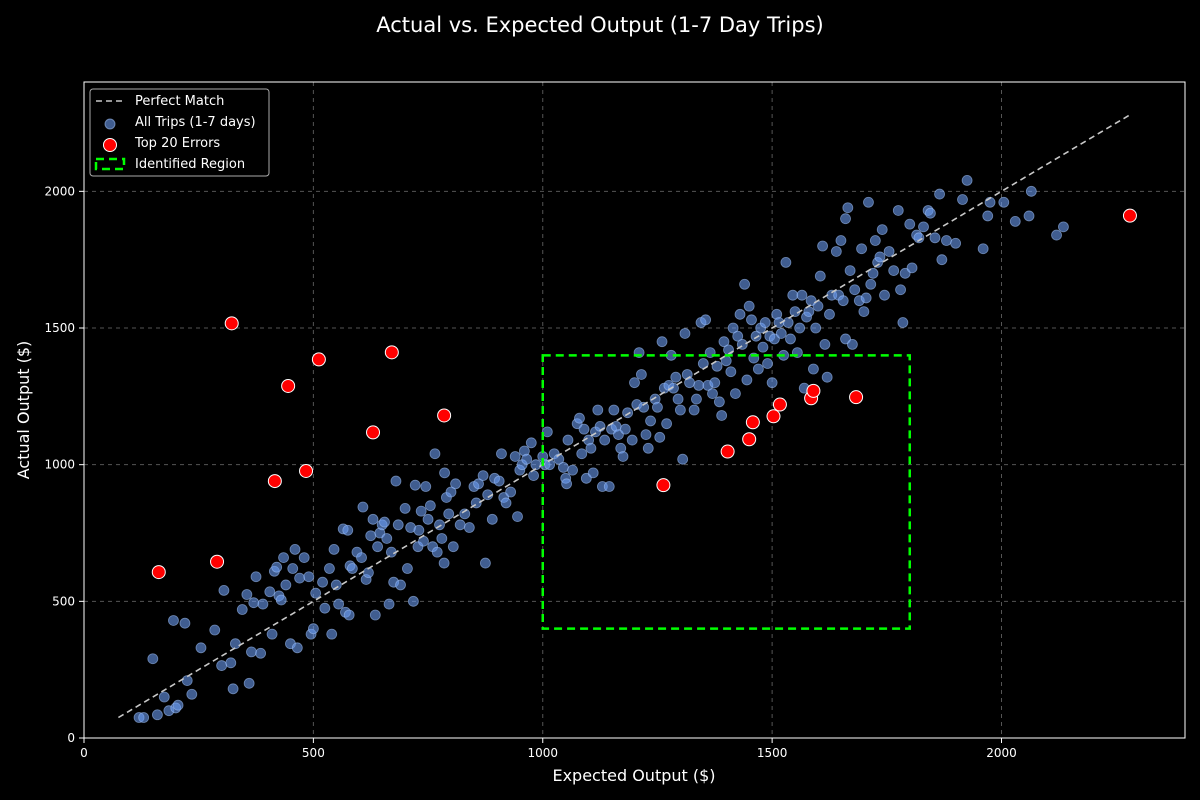 The image size is (1200, 800). Describe the element at coordinates (1001, 753) in the screenshot. I see `x-tick-label: 2000` at that location.